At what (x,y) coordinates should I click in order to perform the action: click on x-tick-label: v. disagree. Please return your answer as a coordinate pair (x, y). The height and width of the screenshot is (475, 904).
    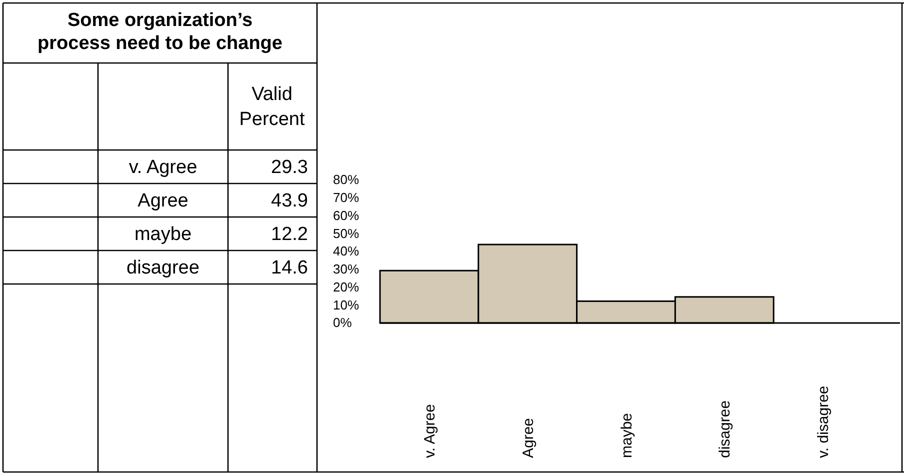
    Looking at the image, I should click on (823, 422).